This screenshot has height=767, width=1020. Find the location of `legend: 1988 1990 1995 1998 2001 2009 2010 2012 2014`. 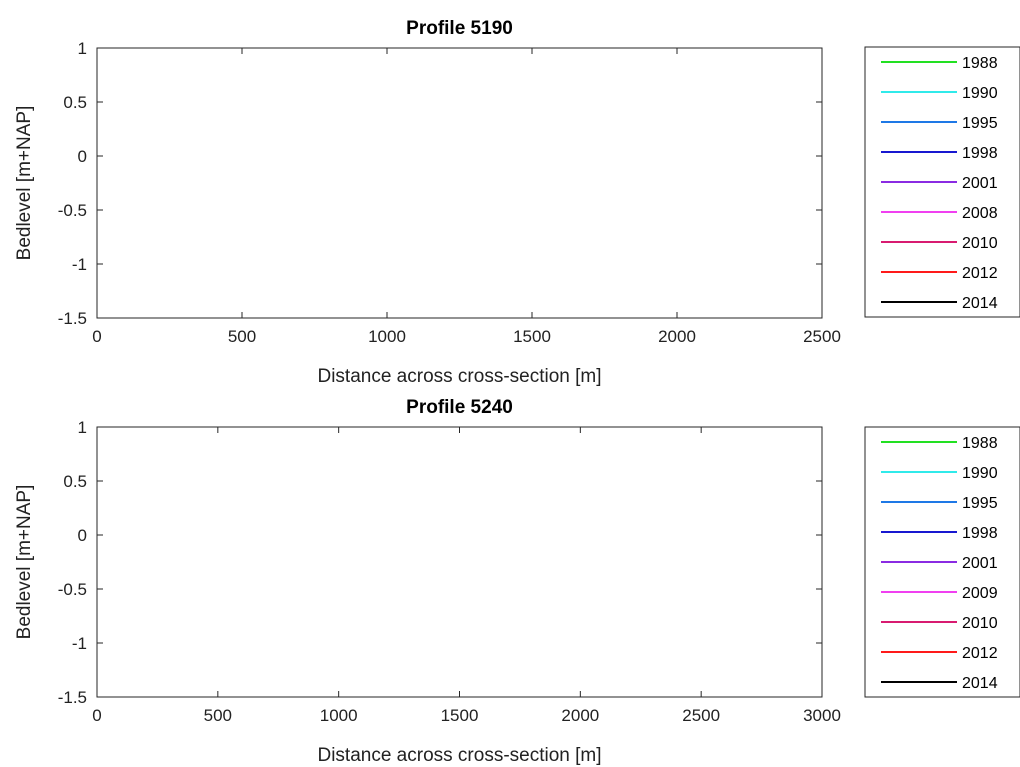

legend: 1988 1990 1995 1998 2001 2009 2010 2012 2014 is located at coordinates (942, 562).